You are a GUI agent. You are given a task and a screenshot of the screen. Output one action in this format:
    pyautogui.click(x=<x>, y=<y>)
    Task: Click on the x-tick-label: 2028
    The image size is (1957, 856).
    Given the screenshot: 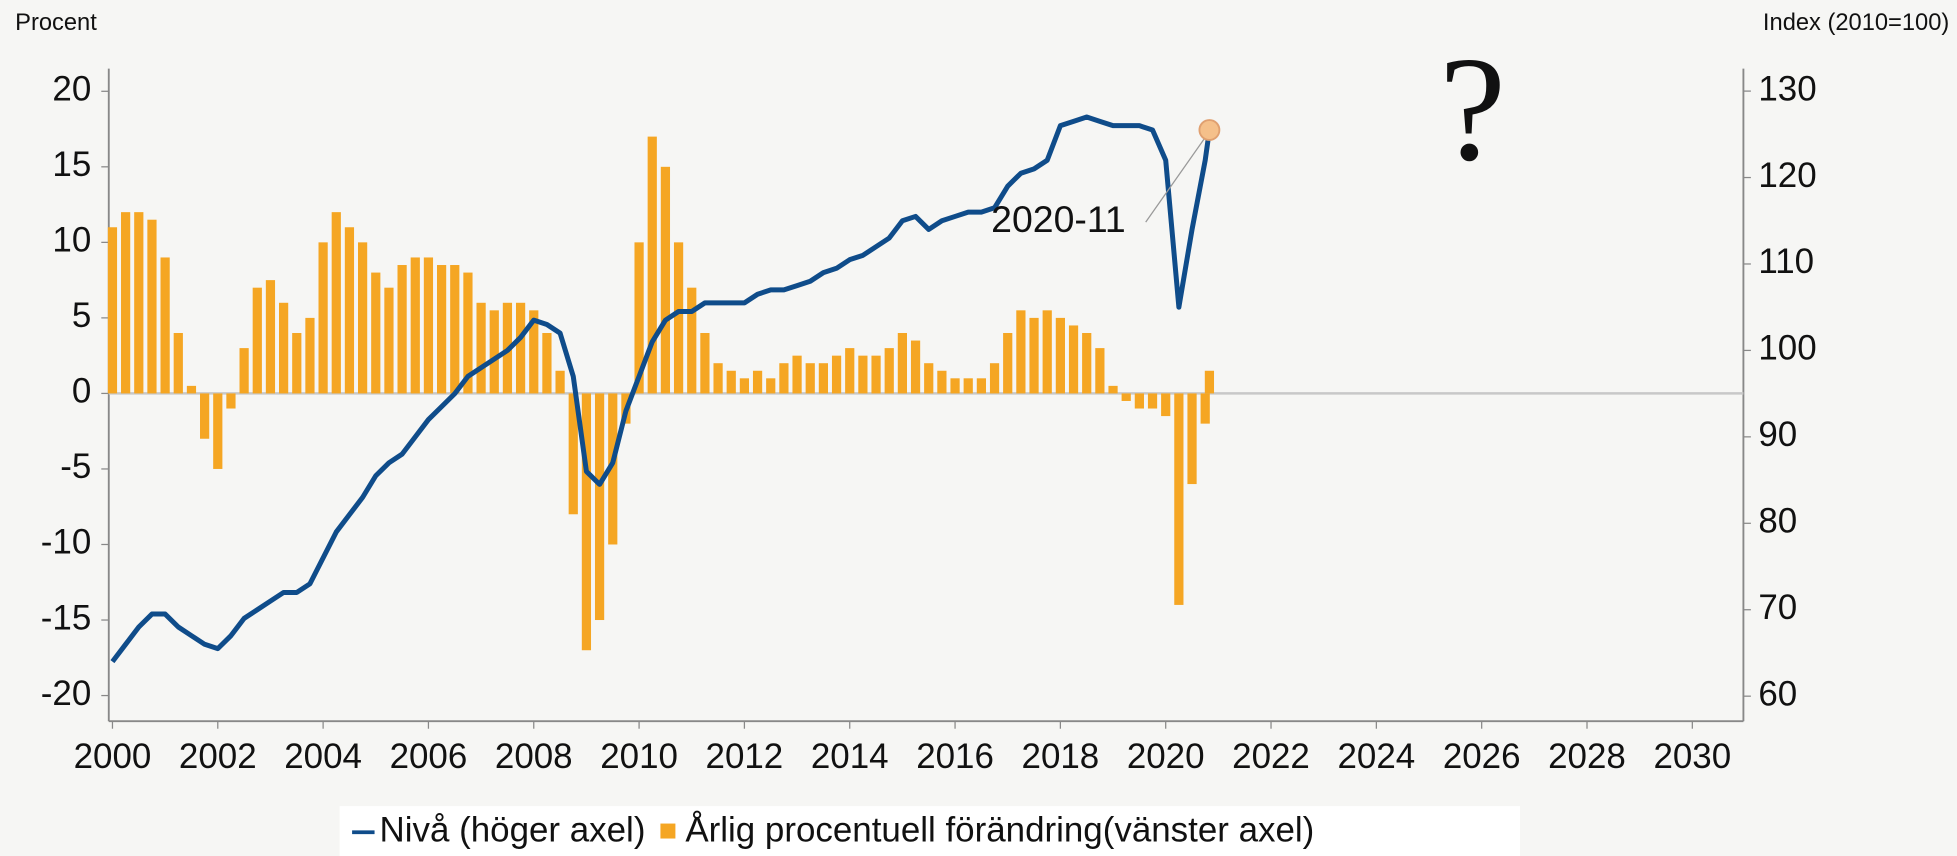 What is the action you would take?
    pyautogui.click(x=1587, y=756)
    